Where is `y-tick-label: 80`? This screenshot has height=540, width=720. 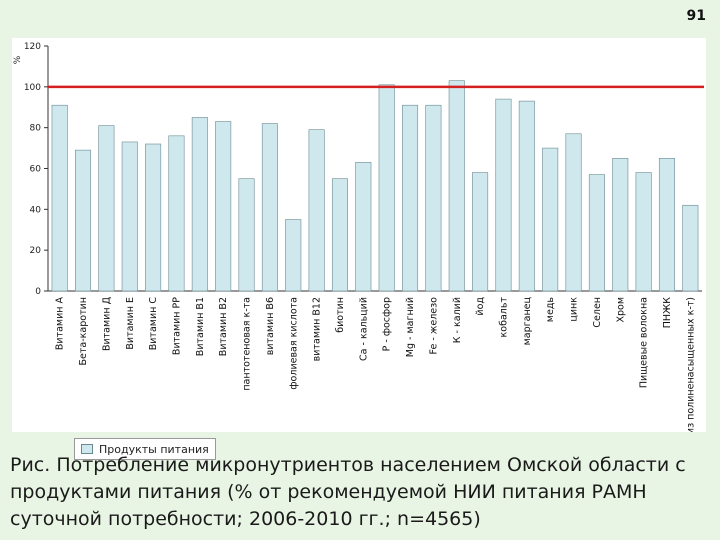 y-tick-label: 80 is located at coordinates (36, 129).